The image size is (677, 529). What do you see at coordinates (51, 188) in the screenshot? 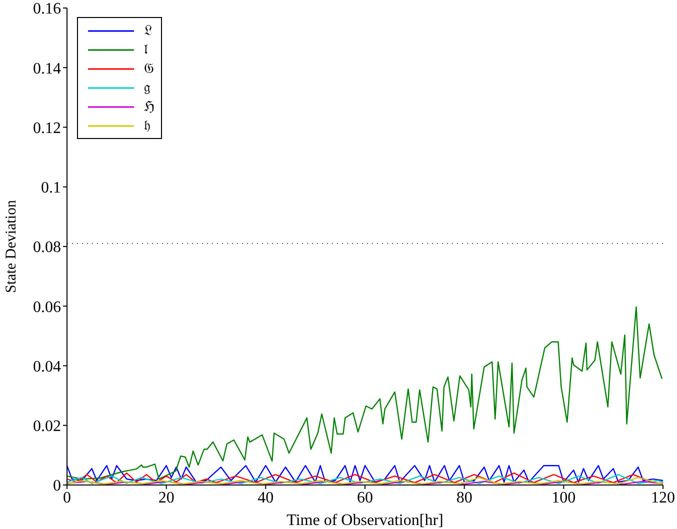
I see `y-tick-label: 0.1` at bounding box center [51, 188].